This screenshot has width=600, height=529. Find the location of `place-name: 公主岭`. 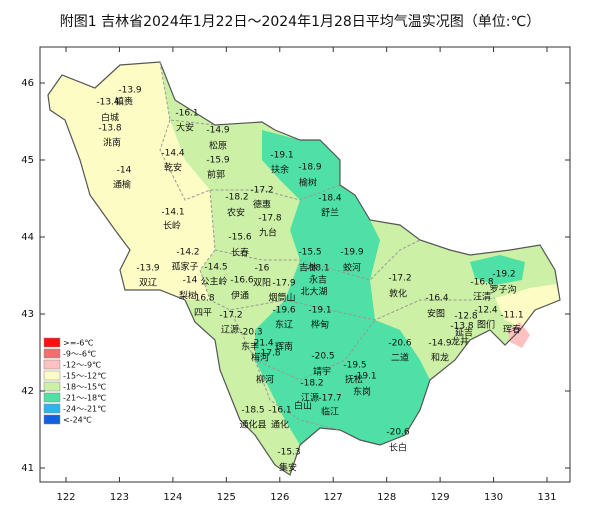

place-name: 公主岭 is located at coordinates (213, 282).